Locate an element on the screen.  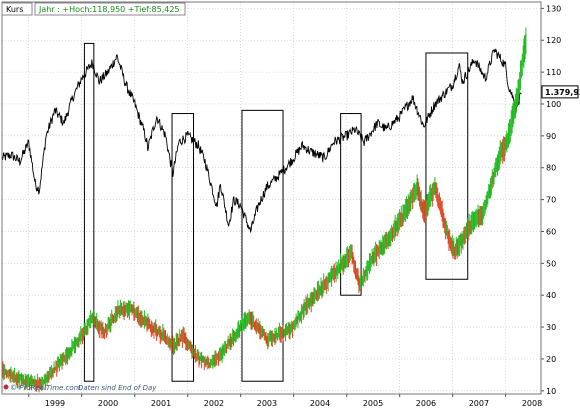
x-tick-label: 2005 is located at coordinates (373, 403).